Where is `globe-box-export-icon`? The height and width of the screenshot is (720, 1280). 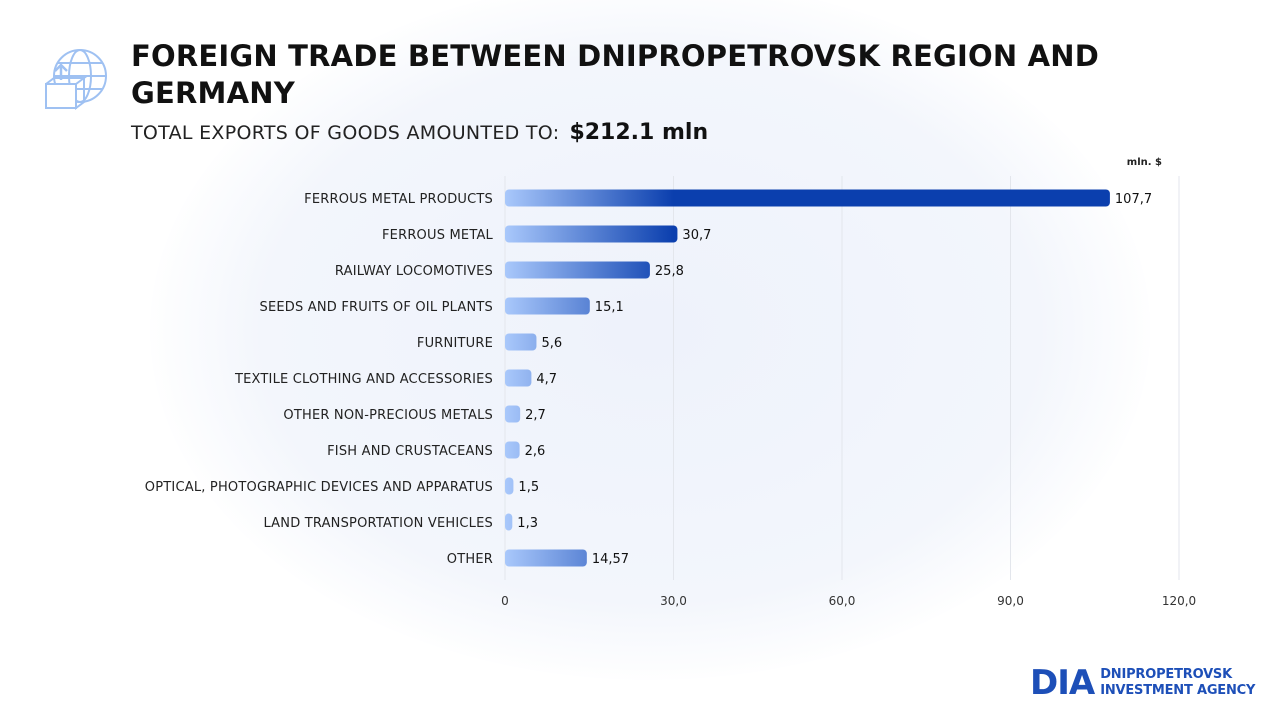 globe-box-export-icon is located at coordinates (76, 79).